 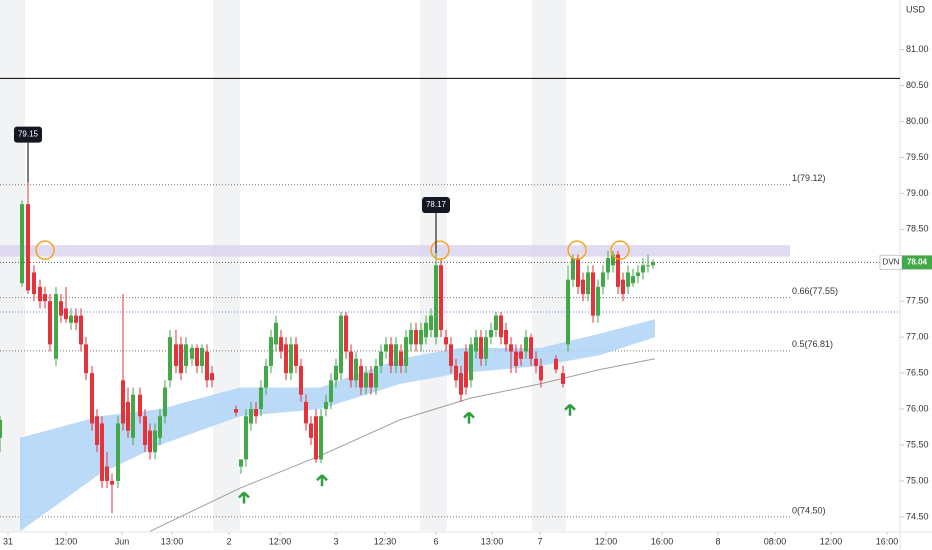 I want to click on y-tick-label: 75.50, so click(x=917, y=444).